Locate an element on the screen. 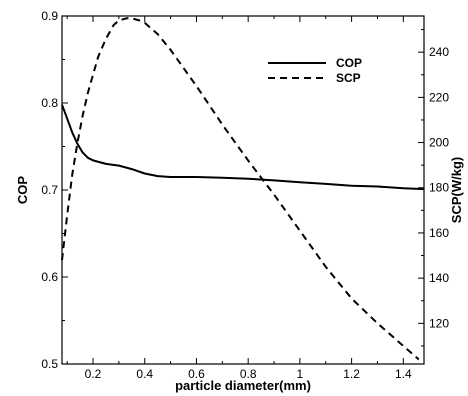 The width and height of the screenshot is (468, 396). y-axis-left-title: COP is located at coordinates (22, 190).